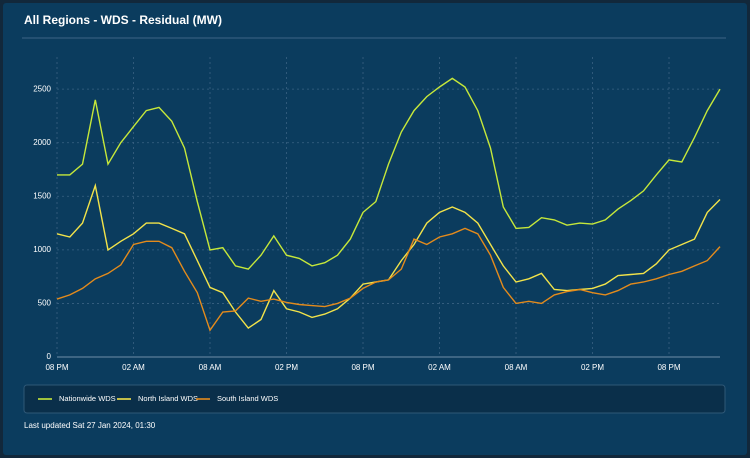  What do you see at coordinates (42, 88) in the screenshot?
I see `y-tick-label: 2500` at bounding box center [42, 88].